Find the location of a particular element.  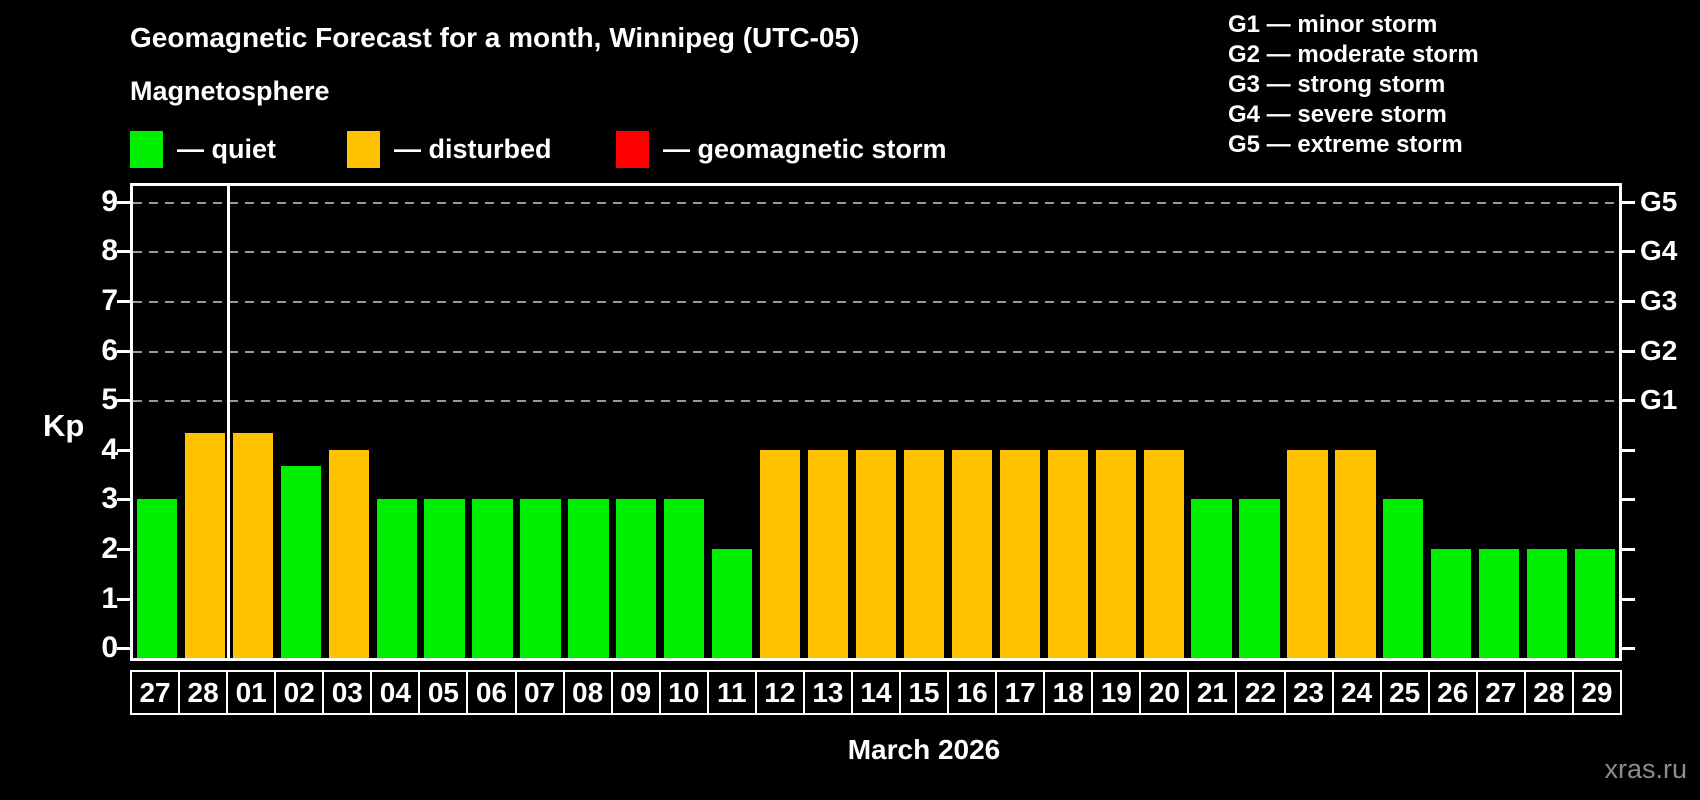

date-cell-25: 25 is located at coordinates (1404, 692).